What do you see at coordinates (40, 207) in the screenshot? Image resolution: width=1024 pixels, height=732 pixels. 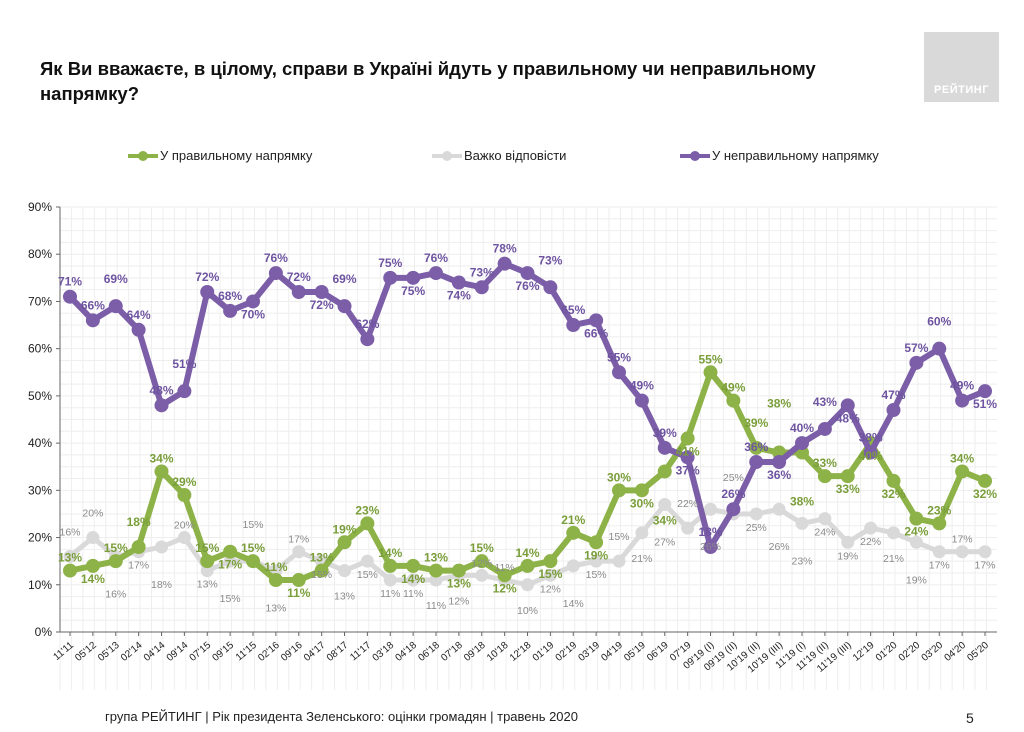 I see `y-tick-label: 90%` at bounding box center [40, 207].